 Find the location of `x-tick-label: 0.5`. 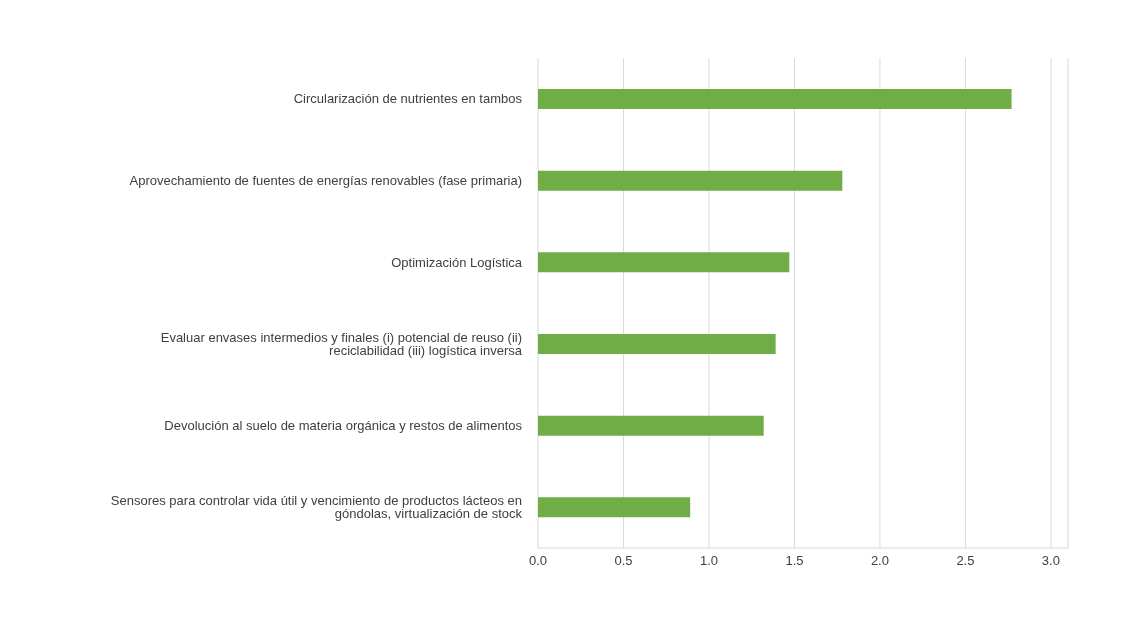

x-tick-label: 0.5 is located at coordinates (623, 561).